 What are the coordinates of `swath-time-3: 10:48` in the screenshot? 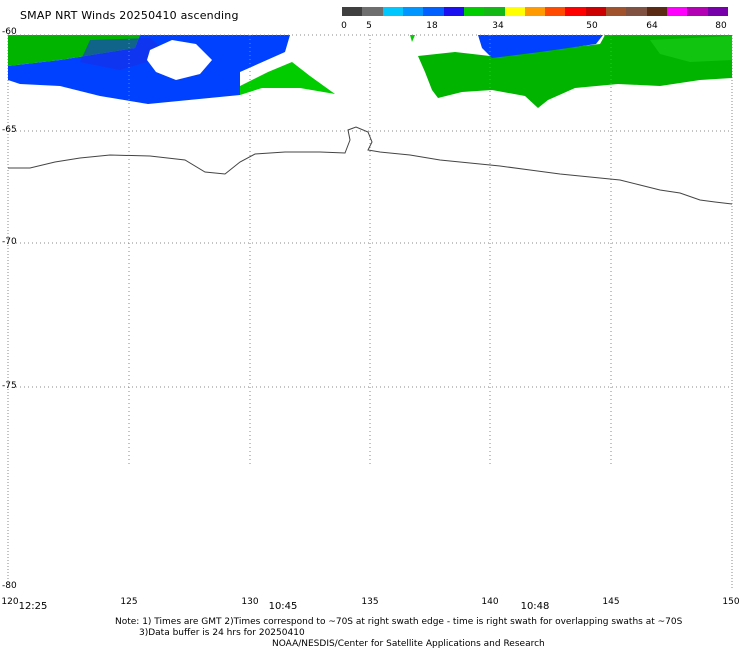 It's located at (535, 606).